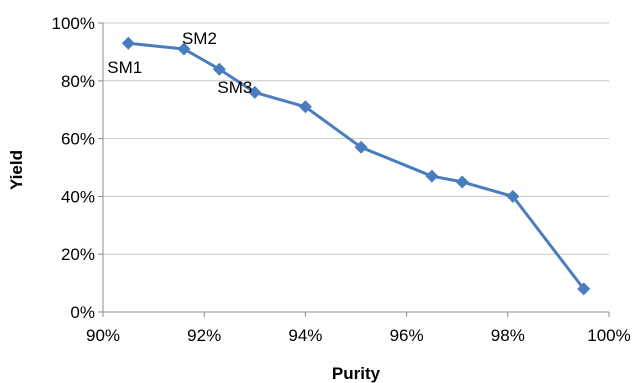 Image resolution: width=636 pixels, height=383 pixels. What do you see at coordinates (73, 23) in the screenshot?
I see `y-tick-label: 100%` at bounding box center [73, 23].